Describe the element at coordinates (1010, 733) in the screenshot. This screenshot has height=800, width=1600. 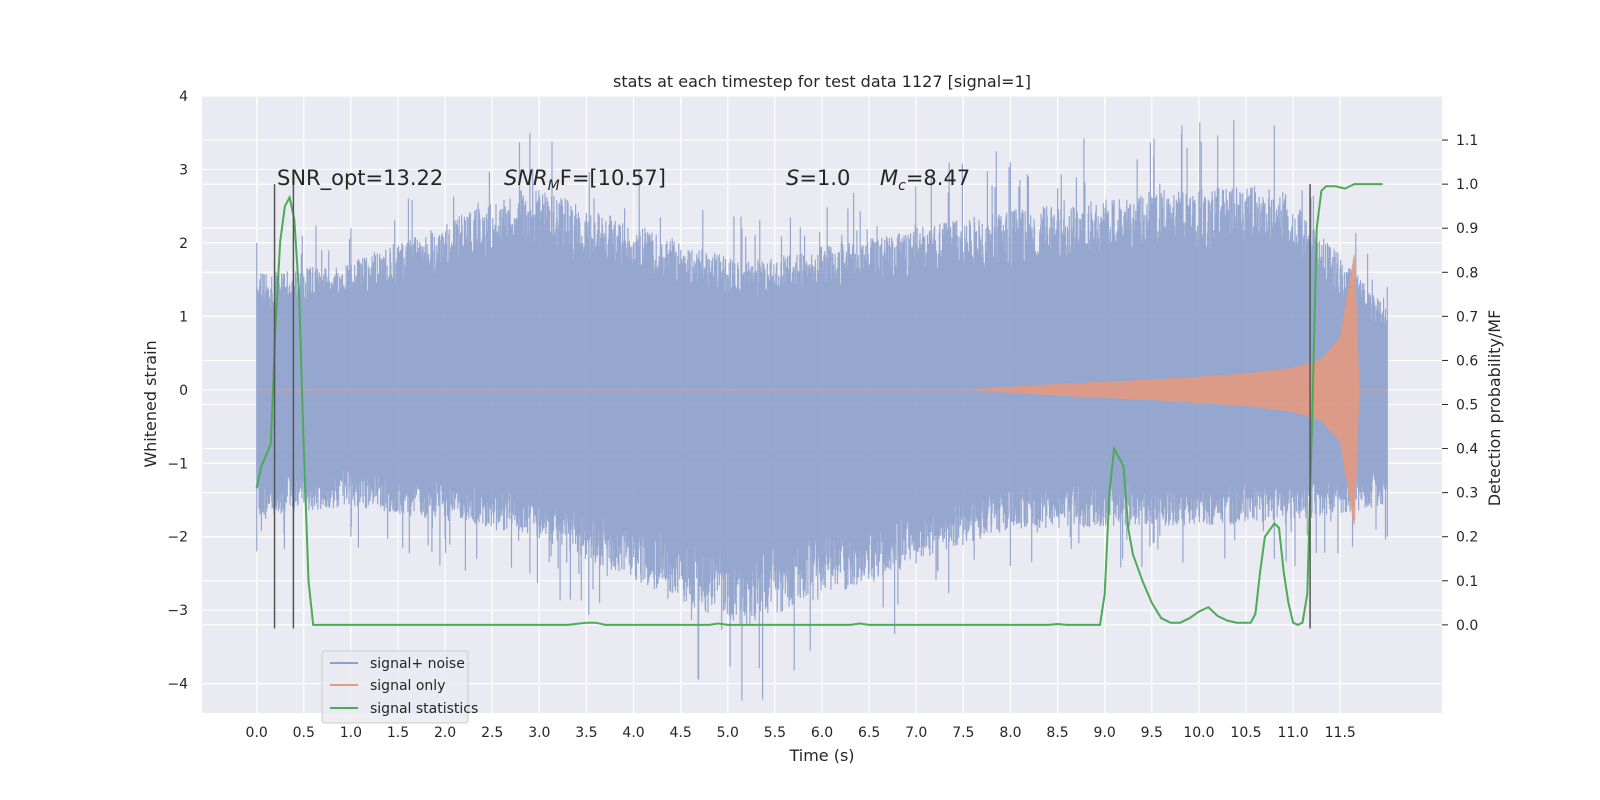
I see `x-tick-label: 8.0` at that location.